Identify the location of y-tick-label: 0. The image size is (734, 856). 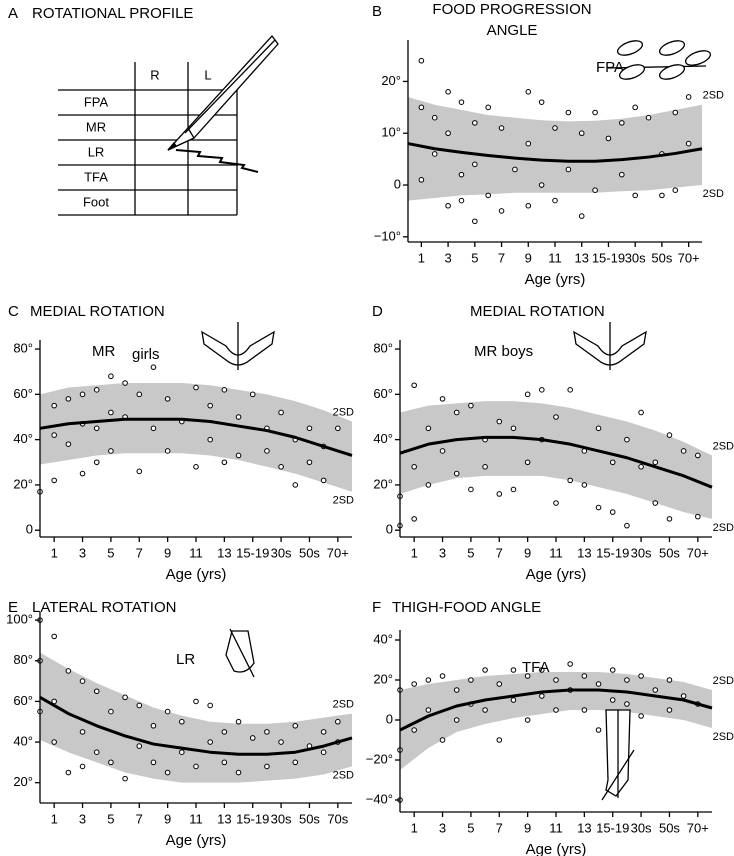
(389, 529).